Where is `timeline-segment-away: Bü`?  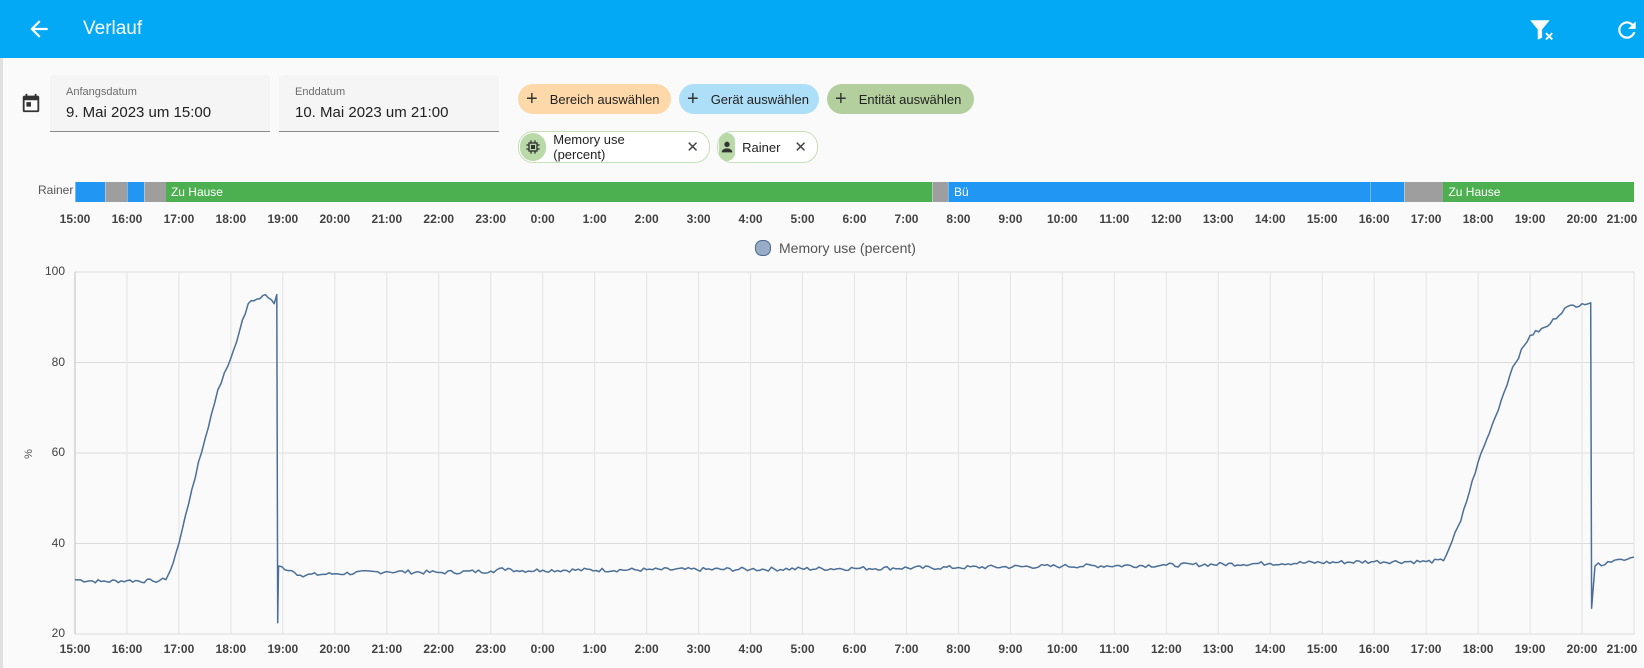 timeline-segment-away: Bü is located at coordinates (1159, 192).